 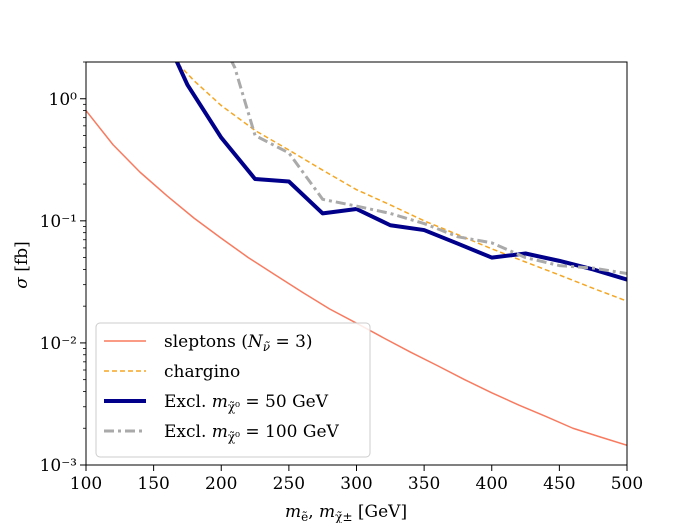 What do you see at coordinates (63, 100) in the screenshot?
I see `y-tick-label: 10⁰` at bounding box center [63, 100].